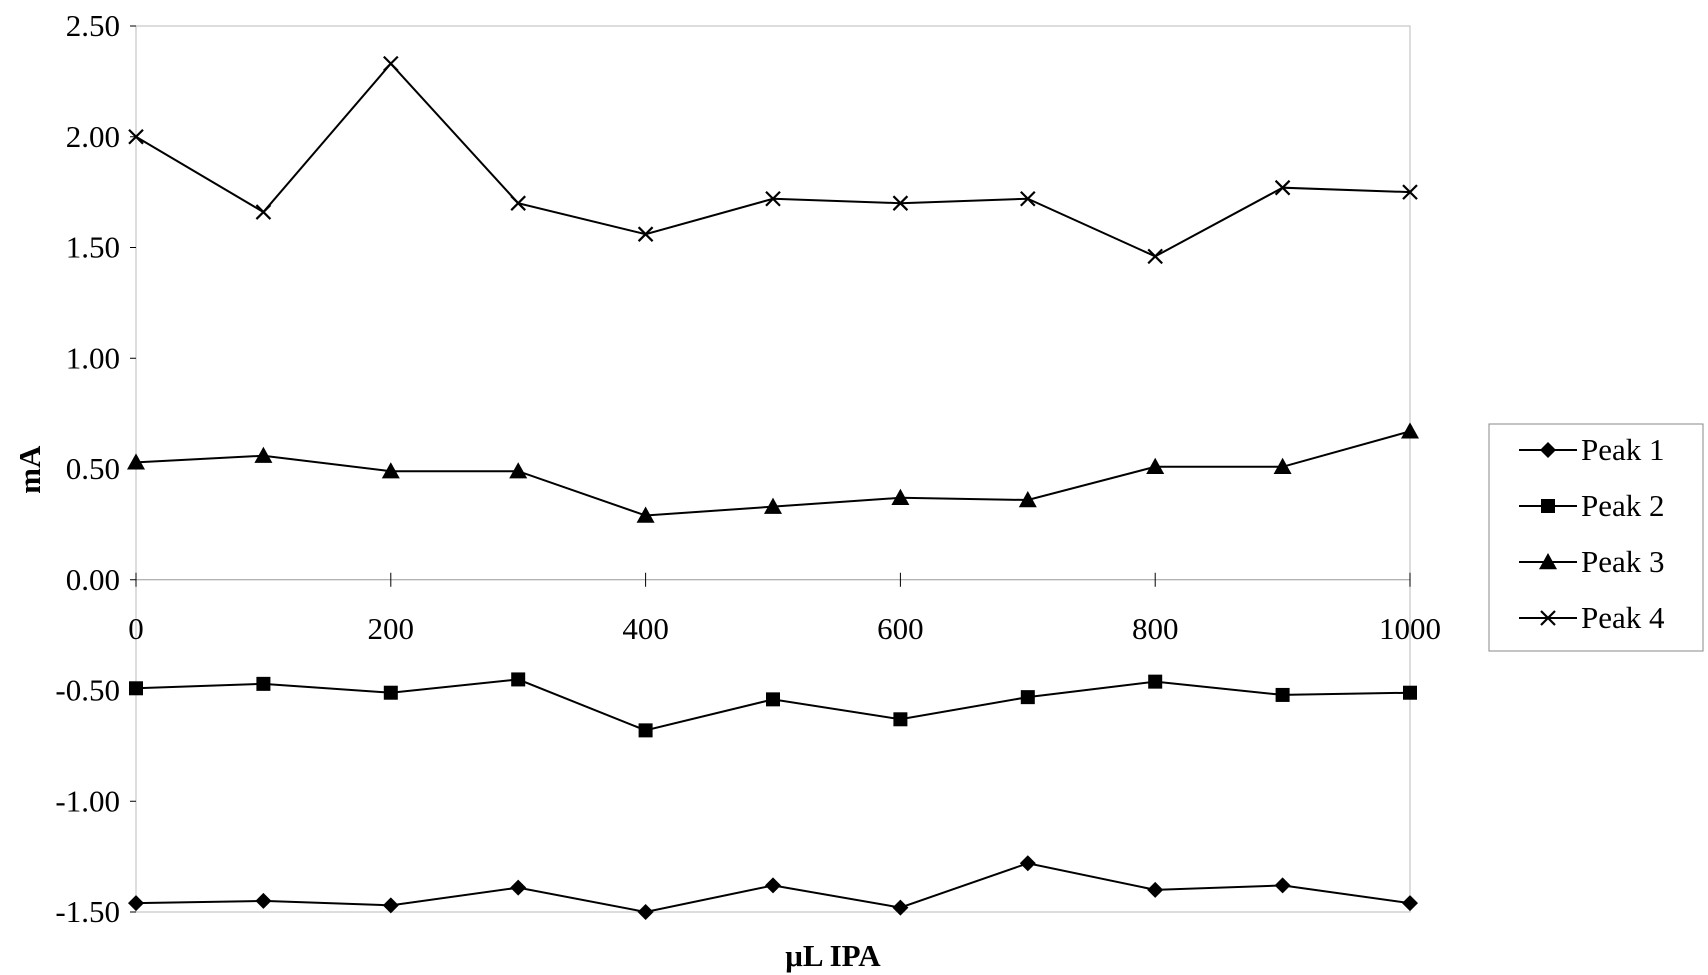 This screenshot has width=1708, height=975. I want to click on y-tick-label: 1.00, so click(93, 357).